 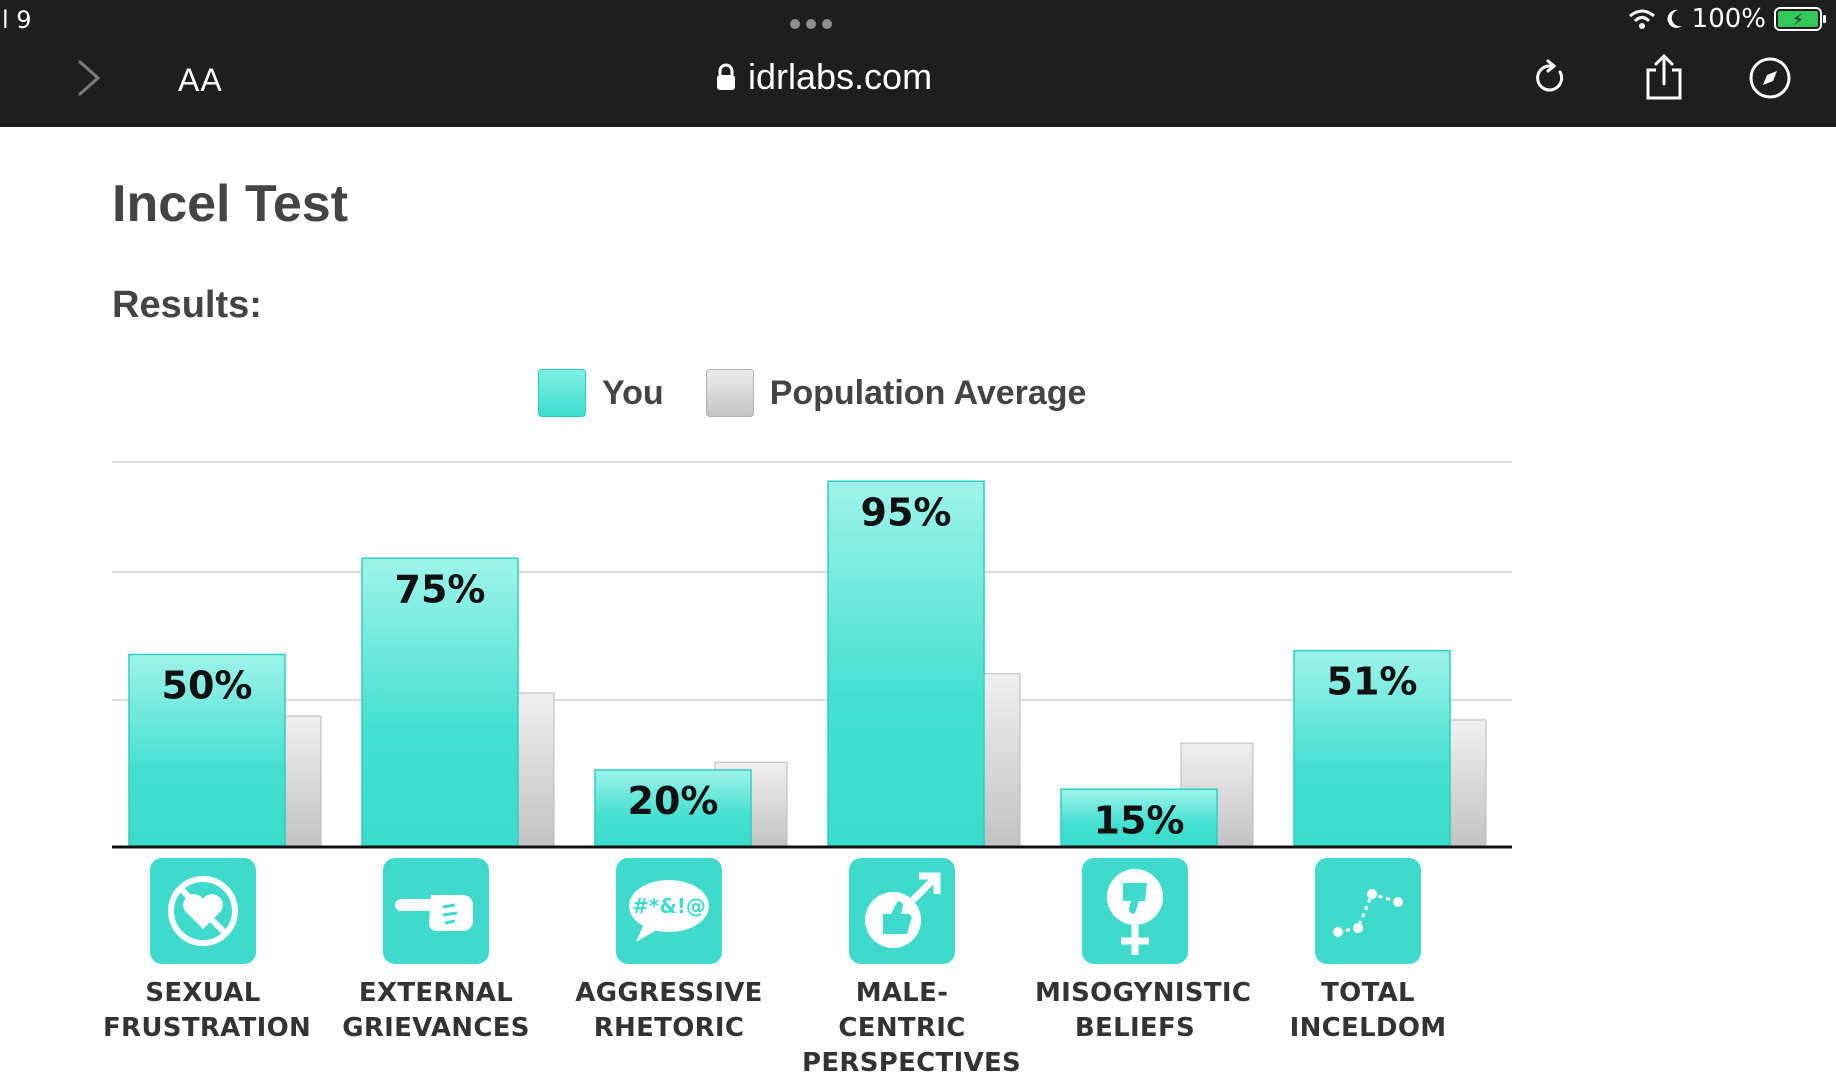 What do you see at coordinates (1135, 1028) in the screenshot?
I see `category-label-line: BELIEFS` at bounding box center [1135, 1028].